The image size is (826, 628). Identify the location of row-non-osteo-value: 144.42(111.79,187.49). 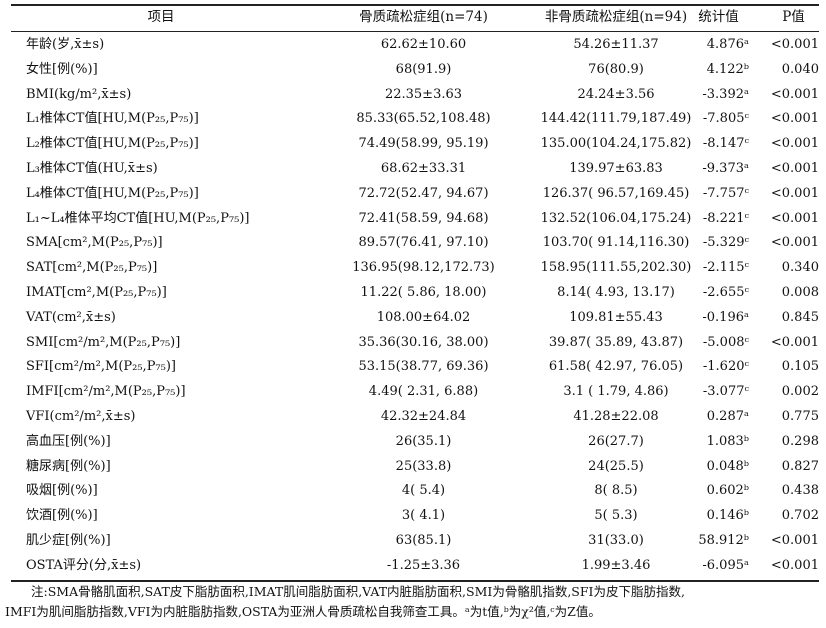
(616, 119).